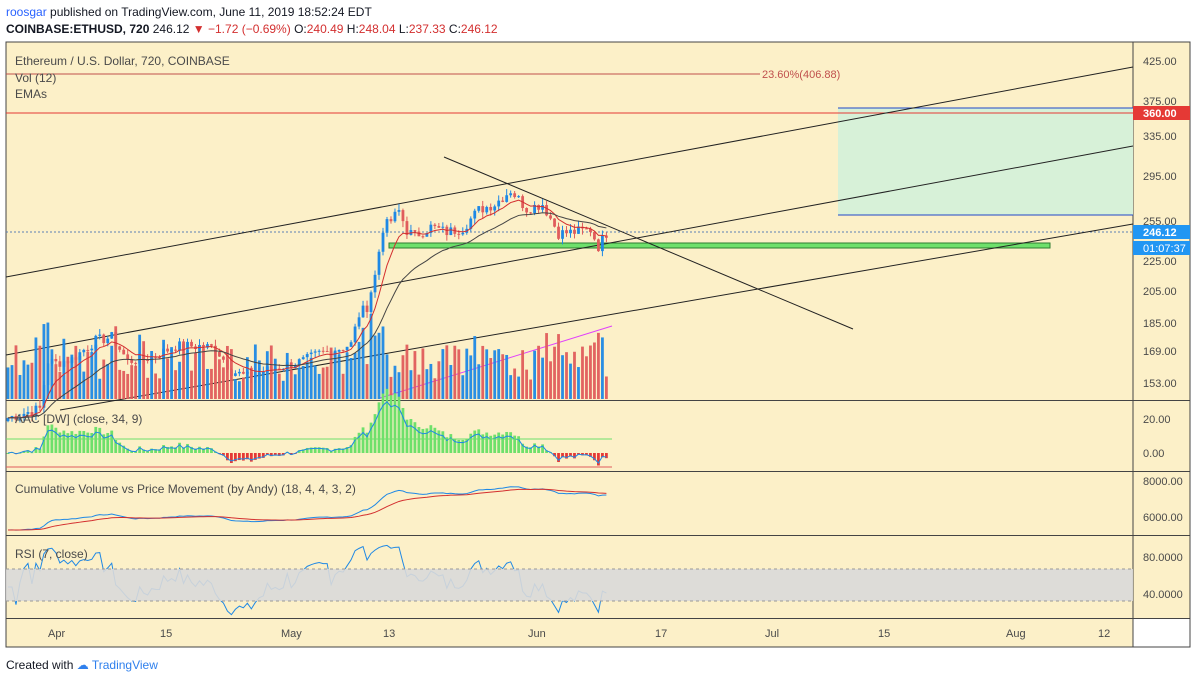  What do you see at coordinates (307, 509) in the screenshot?
I see `cvpm-slow-line` at bounding box center [307, 509].